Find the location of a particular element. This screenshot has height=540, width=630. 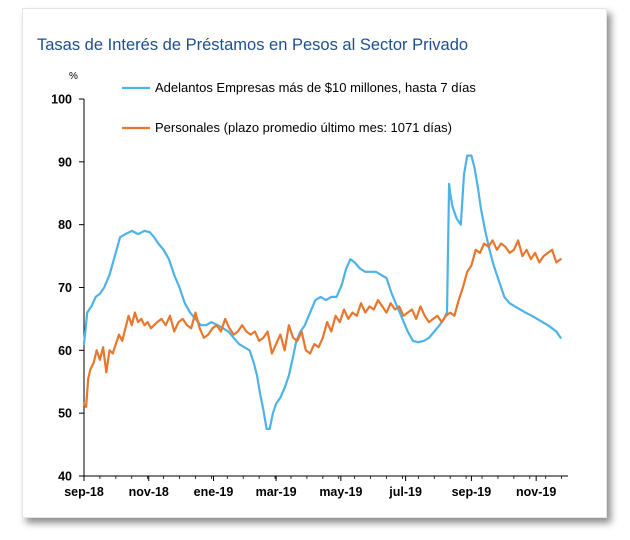

x-tick-label: nov-19 is located at coordinates (536, 492).